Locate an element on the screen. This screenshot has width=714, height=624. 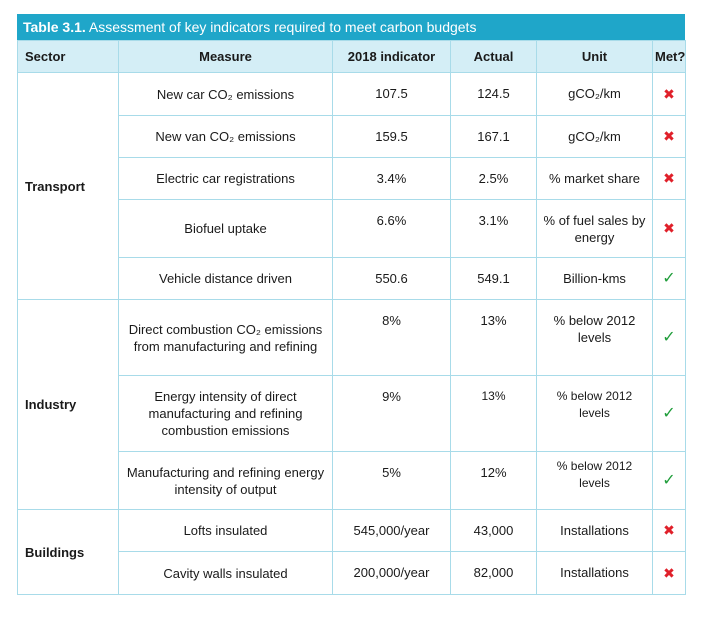
indicator-cell: 550.6 is located at coordinates (391, 278).